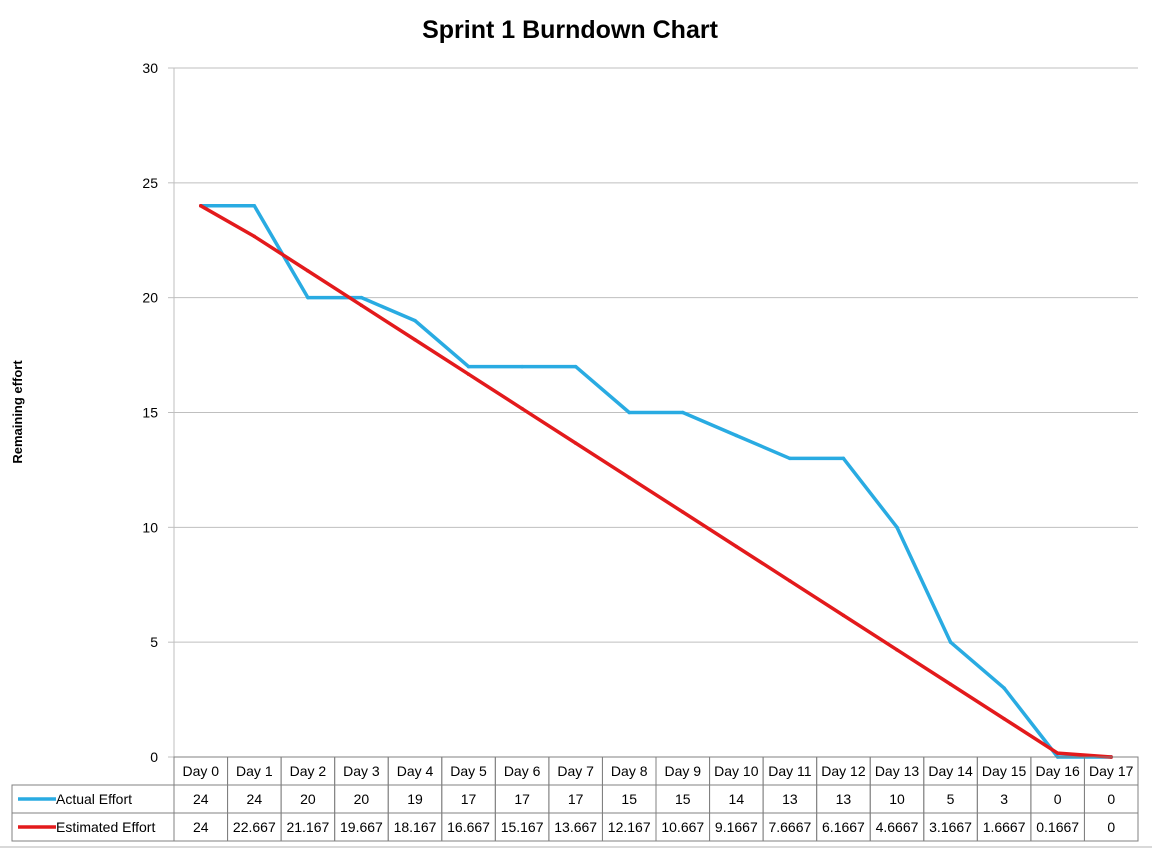 The width and height of the screenshot is (1152, 848). What do you see at coordinates (843, 771) in the screenshot?
I see `x-tick-label: Day 12` at bounding box center [843, 771].